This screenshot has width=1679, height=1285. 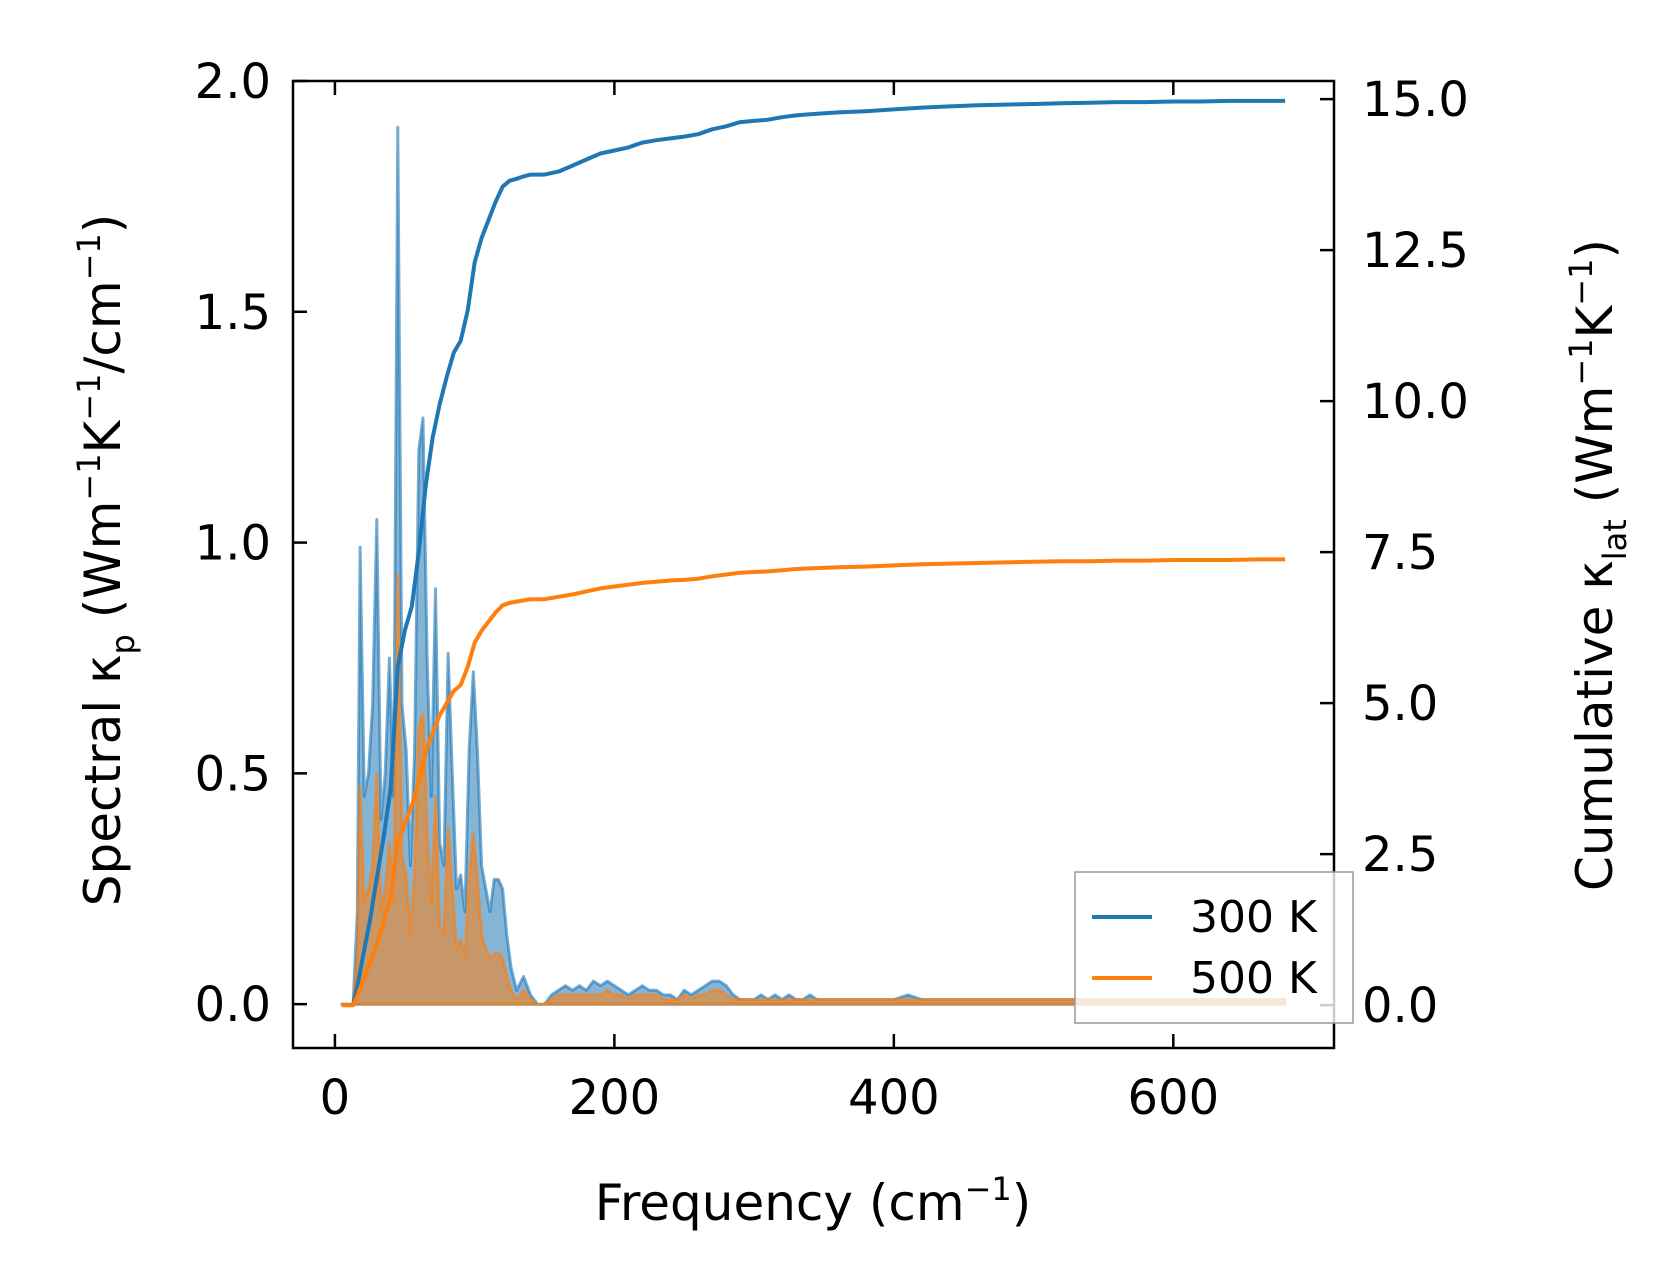 What do you see at coordinates (1400, 855) in the screenshot?
I see `y-right-tick-label: 2.5` at bounding box center [1400, 855].